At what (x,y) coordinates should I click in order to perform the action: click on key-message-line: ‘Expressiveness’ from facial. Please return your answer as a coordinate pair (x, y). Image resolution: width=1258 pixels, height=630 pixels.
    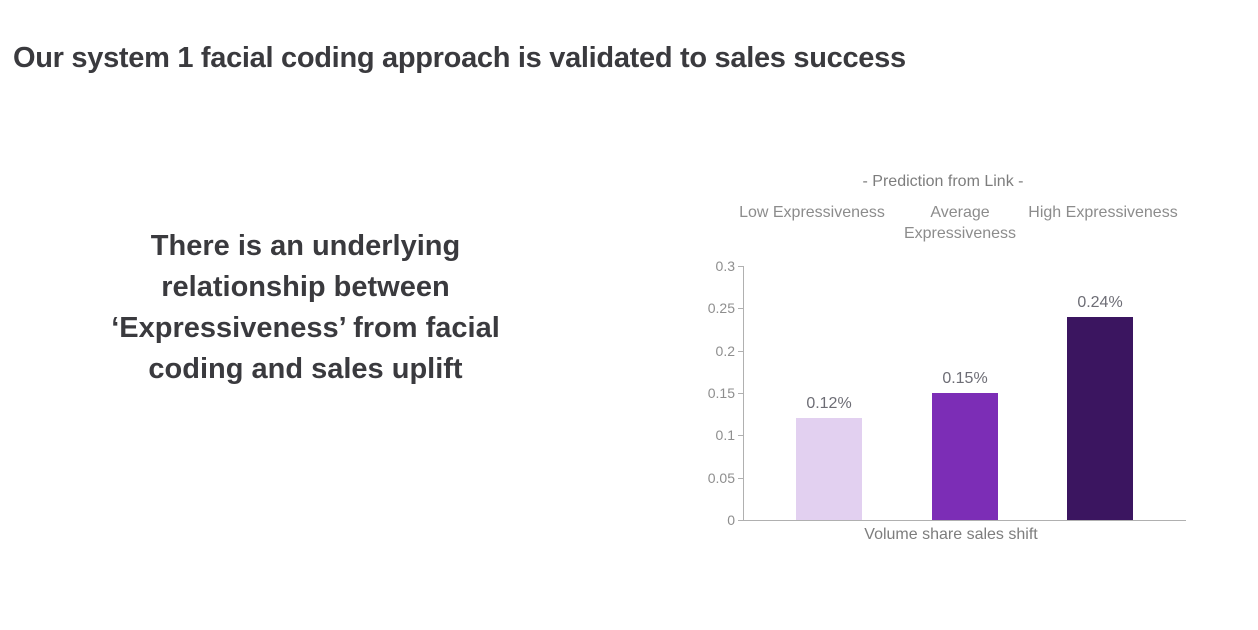
    Looking at the image, I should click on (305, 328).